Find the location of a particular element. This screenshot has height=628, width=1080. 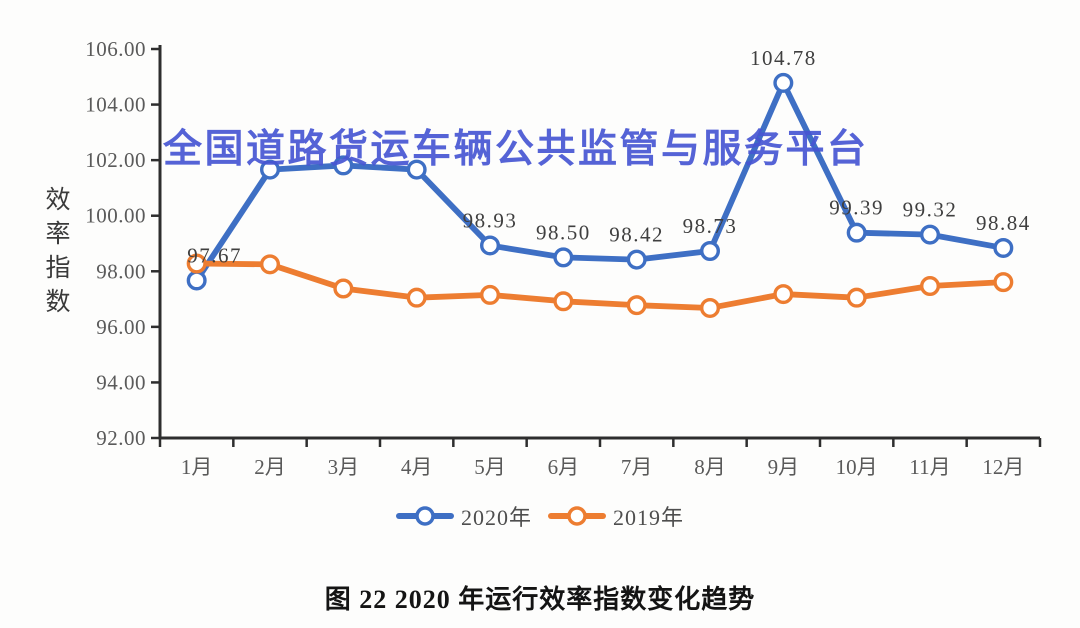

svg-text: 98.84 is located at coordinates (1003, 223).